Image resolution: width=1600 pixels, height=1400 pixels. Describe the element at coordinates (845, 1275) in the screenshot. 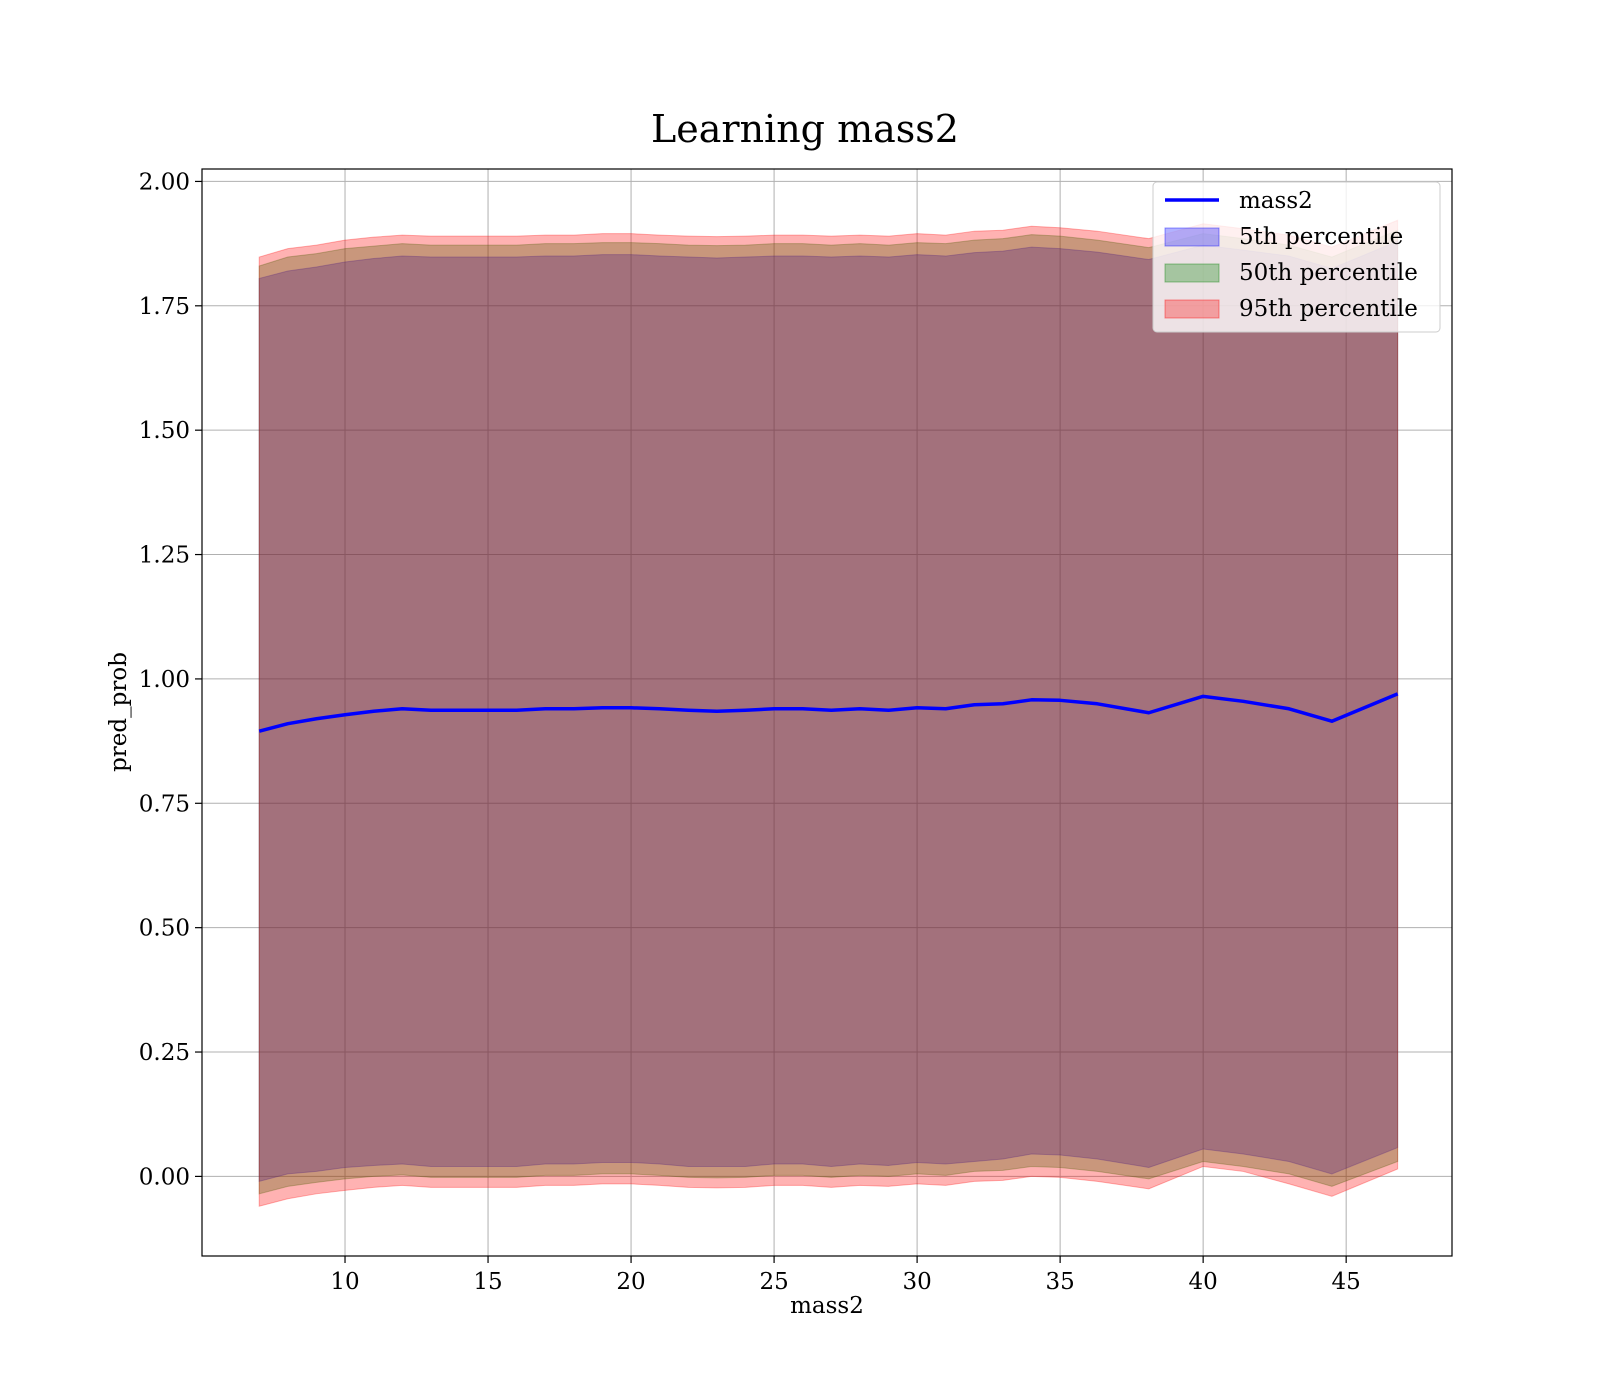

I see `x-axis-ticks: 10 15 20 25 30 35 40 45` at that location.